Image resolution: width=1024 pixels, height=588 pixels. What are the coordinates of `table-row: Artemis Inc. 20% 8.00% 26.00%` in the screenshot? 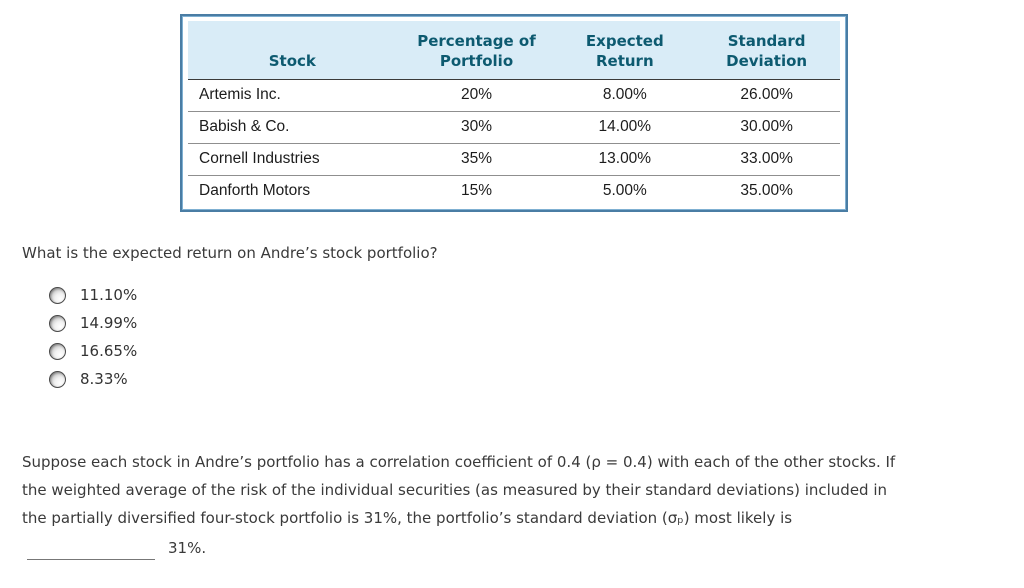 It's located at (514, 95).